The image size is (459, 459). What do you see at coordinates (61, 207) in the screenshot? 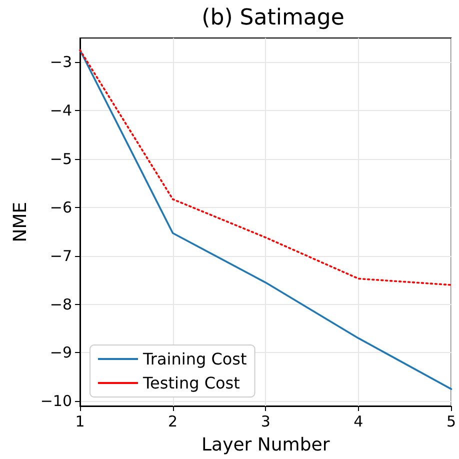
I see `y-tick-label: −6` at bounding box center [61, 207].